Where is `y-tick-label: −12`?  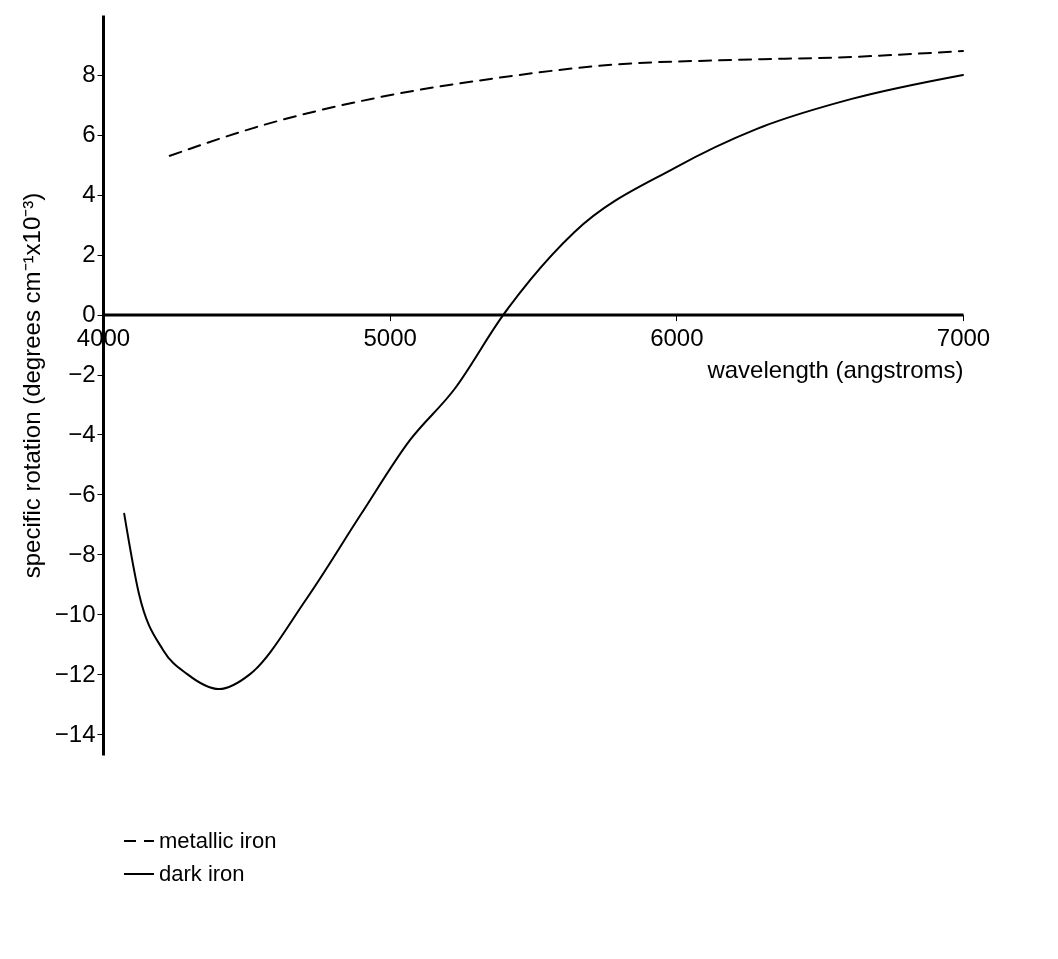 y-tick-label: −12 is located at coordinates (75, 673).